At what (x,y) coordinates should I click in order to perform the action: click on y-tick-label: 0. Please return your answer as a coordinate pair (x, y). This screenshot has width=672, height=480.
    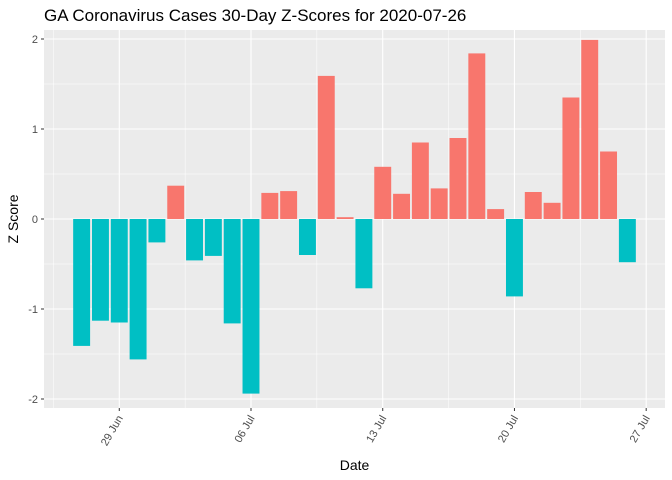
    Looking at the image, I should click on (35, 220).